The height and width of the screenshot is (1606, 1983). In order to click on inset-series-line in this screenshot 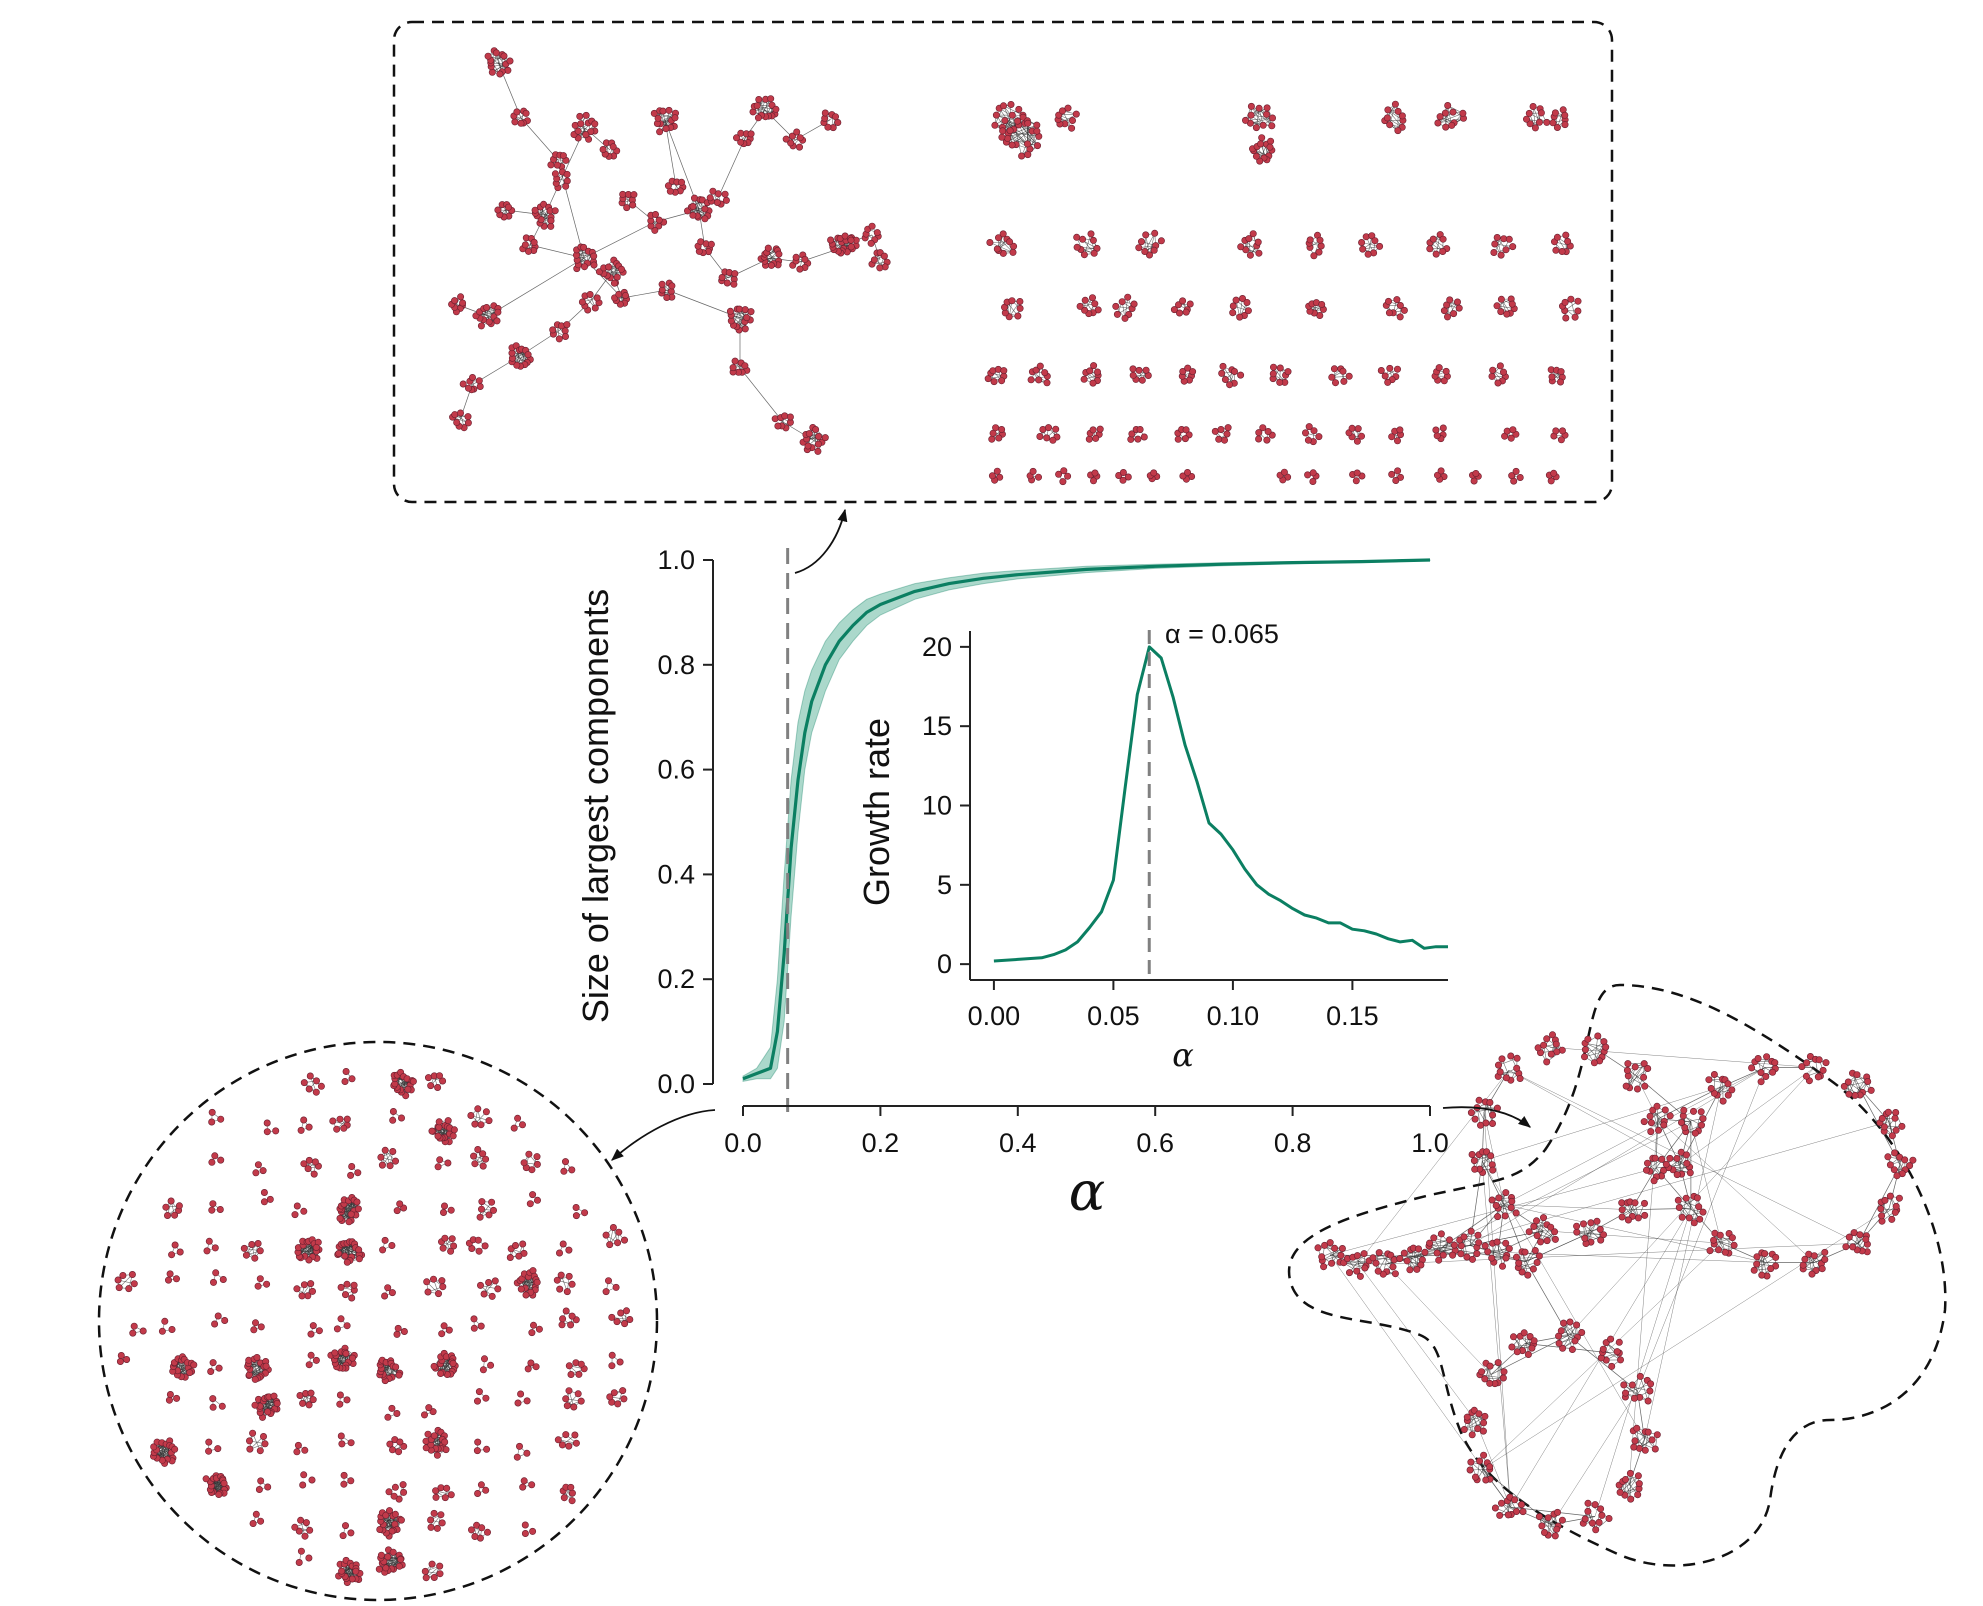, I will do `click(1220, 804)`.